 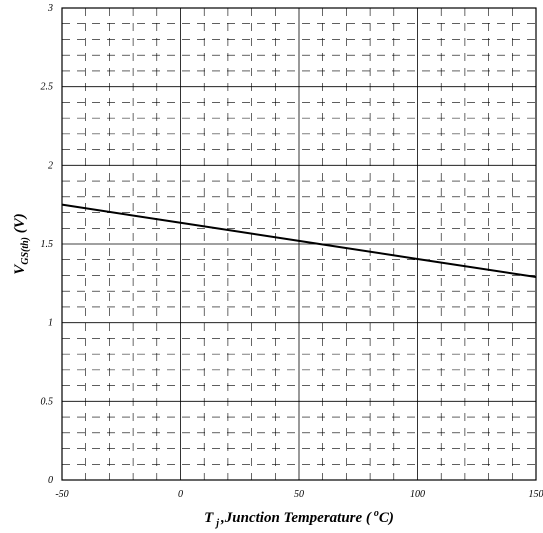 What do you see at coordinates (20, 225) in the screenshot?
I see `y-axis-label-end: (V)` at bounding box center [20, 225].